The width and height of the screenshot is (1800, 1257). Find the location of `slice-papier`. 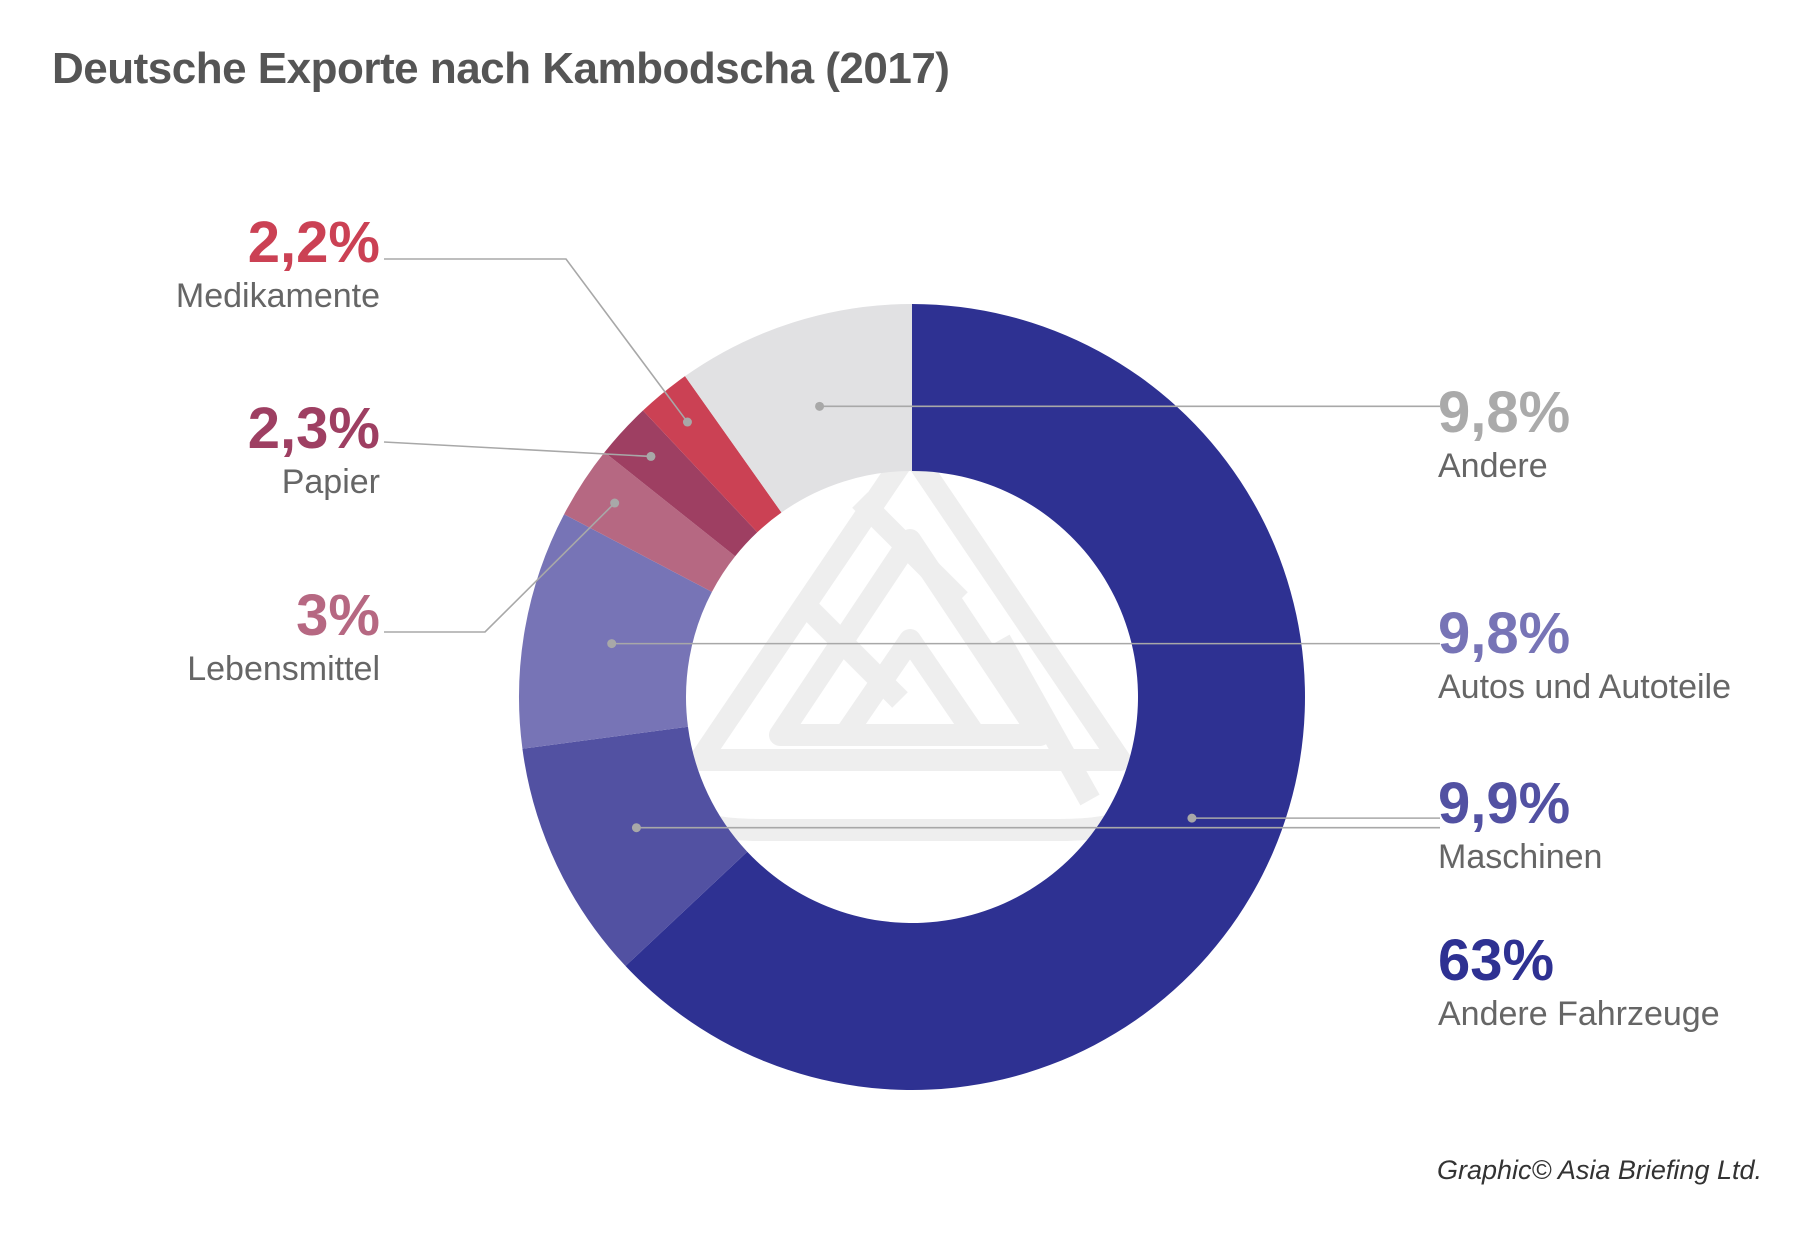

slice-papier is located at coordinates (681, 483).